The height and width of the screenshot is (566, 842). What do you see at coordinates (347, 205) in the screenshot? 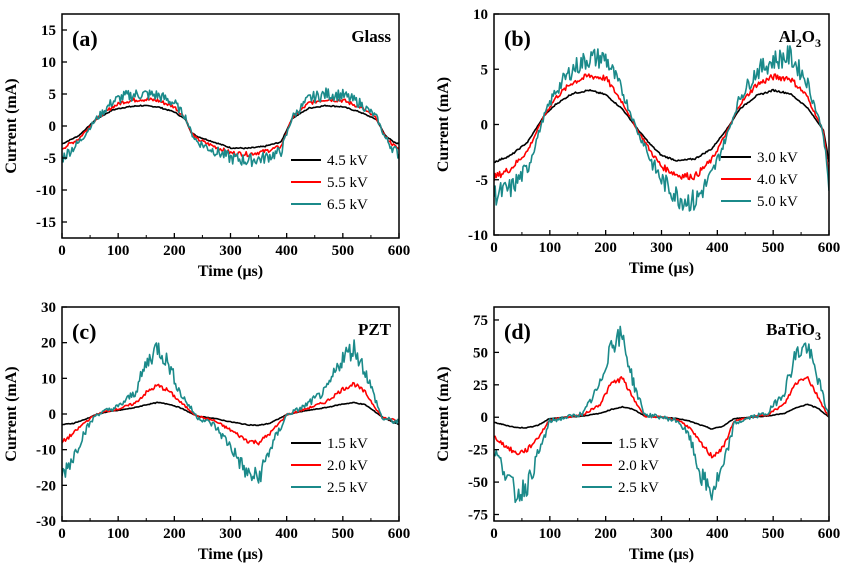
I see `legend-entry: 6.5 kV` at bounding box center [347, 205].